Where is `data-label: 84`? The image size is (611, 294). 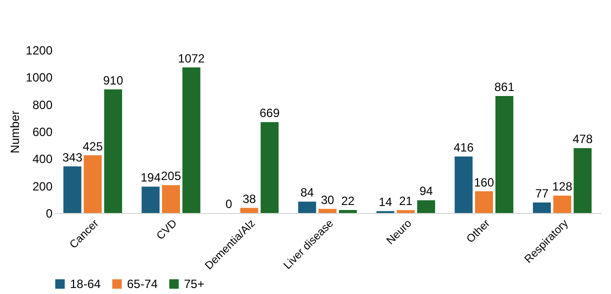 data-label: 84 is located at coordinates (307, 193).